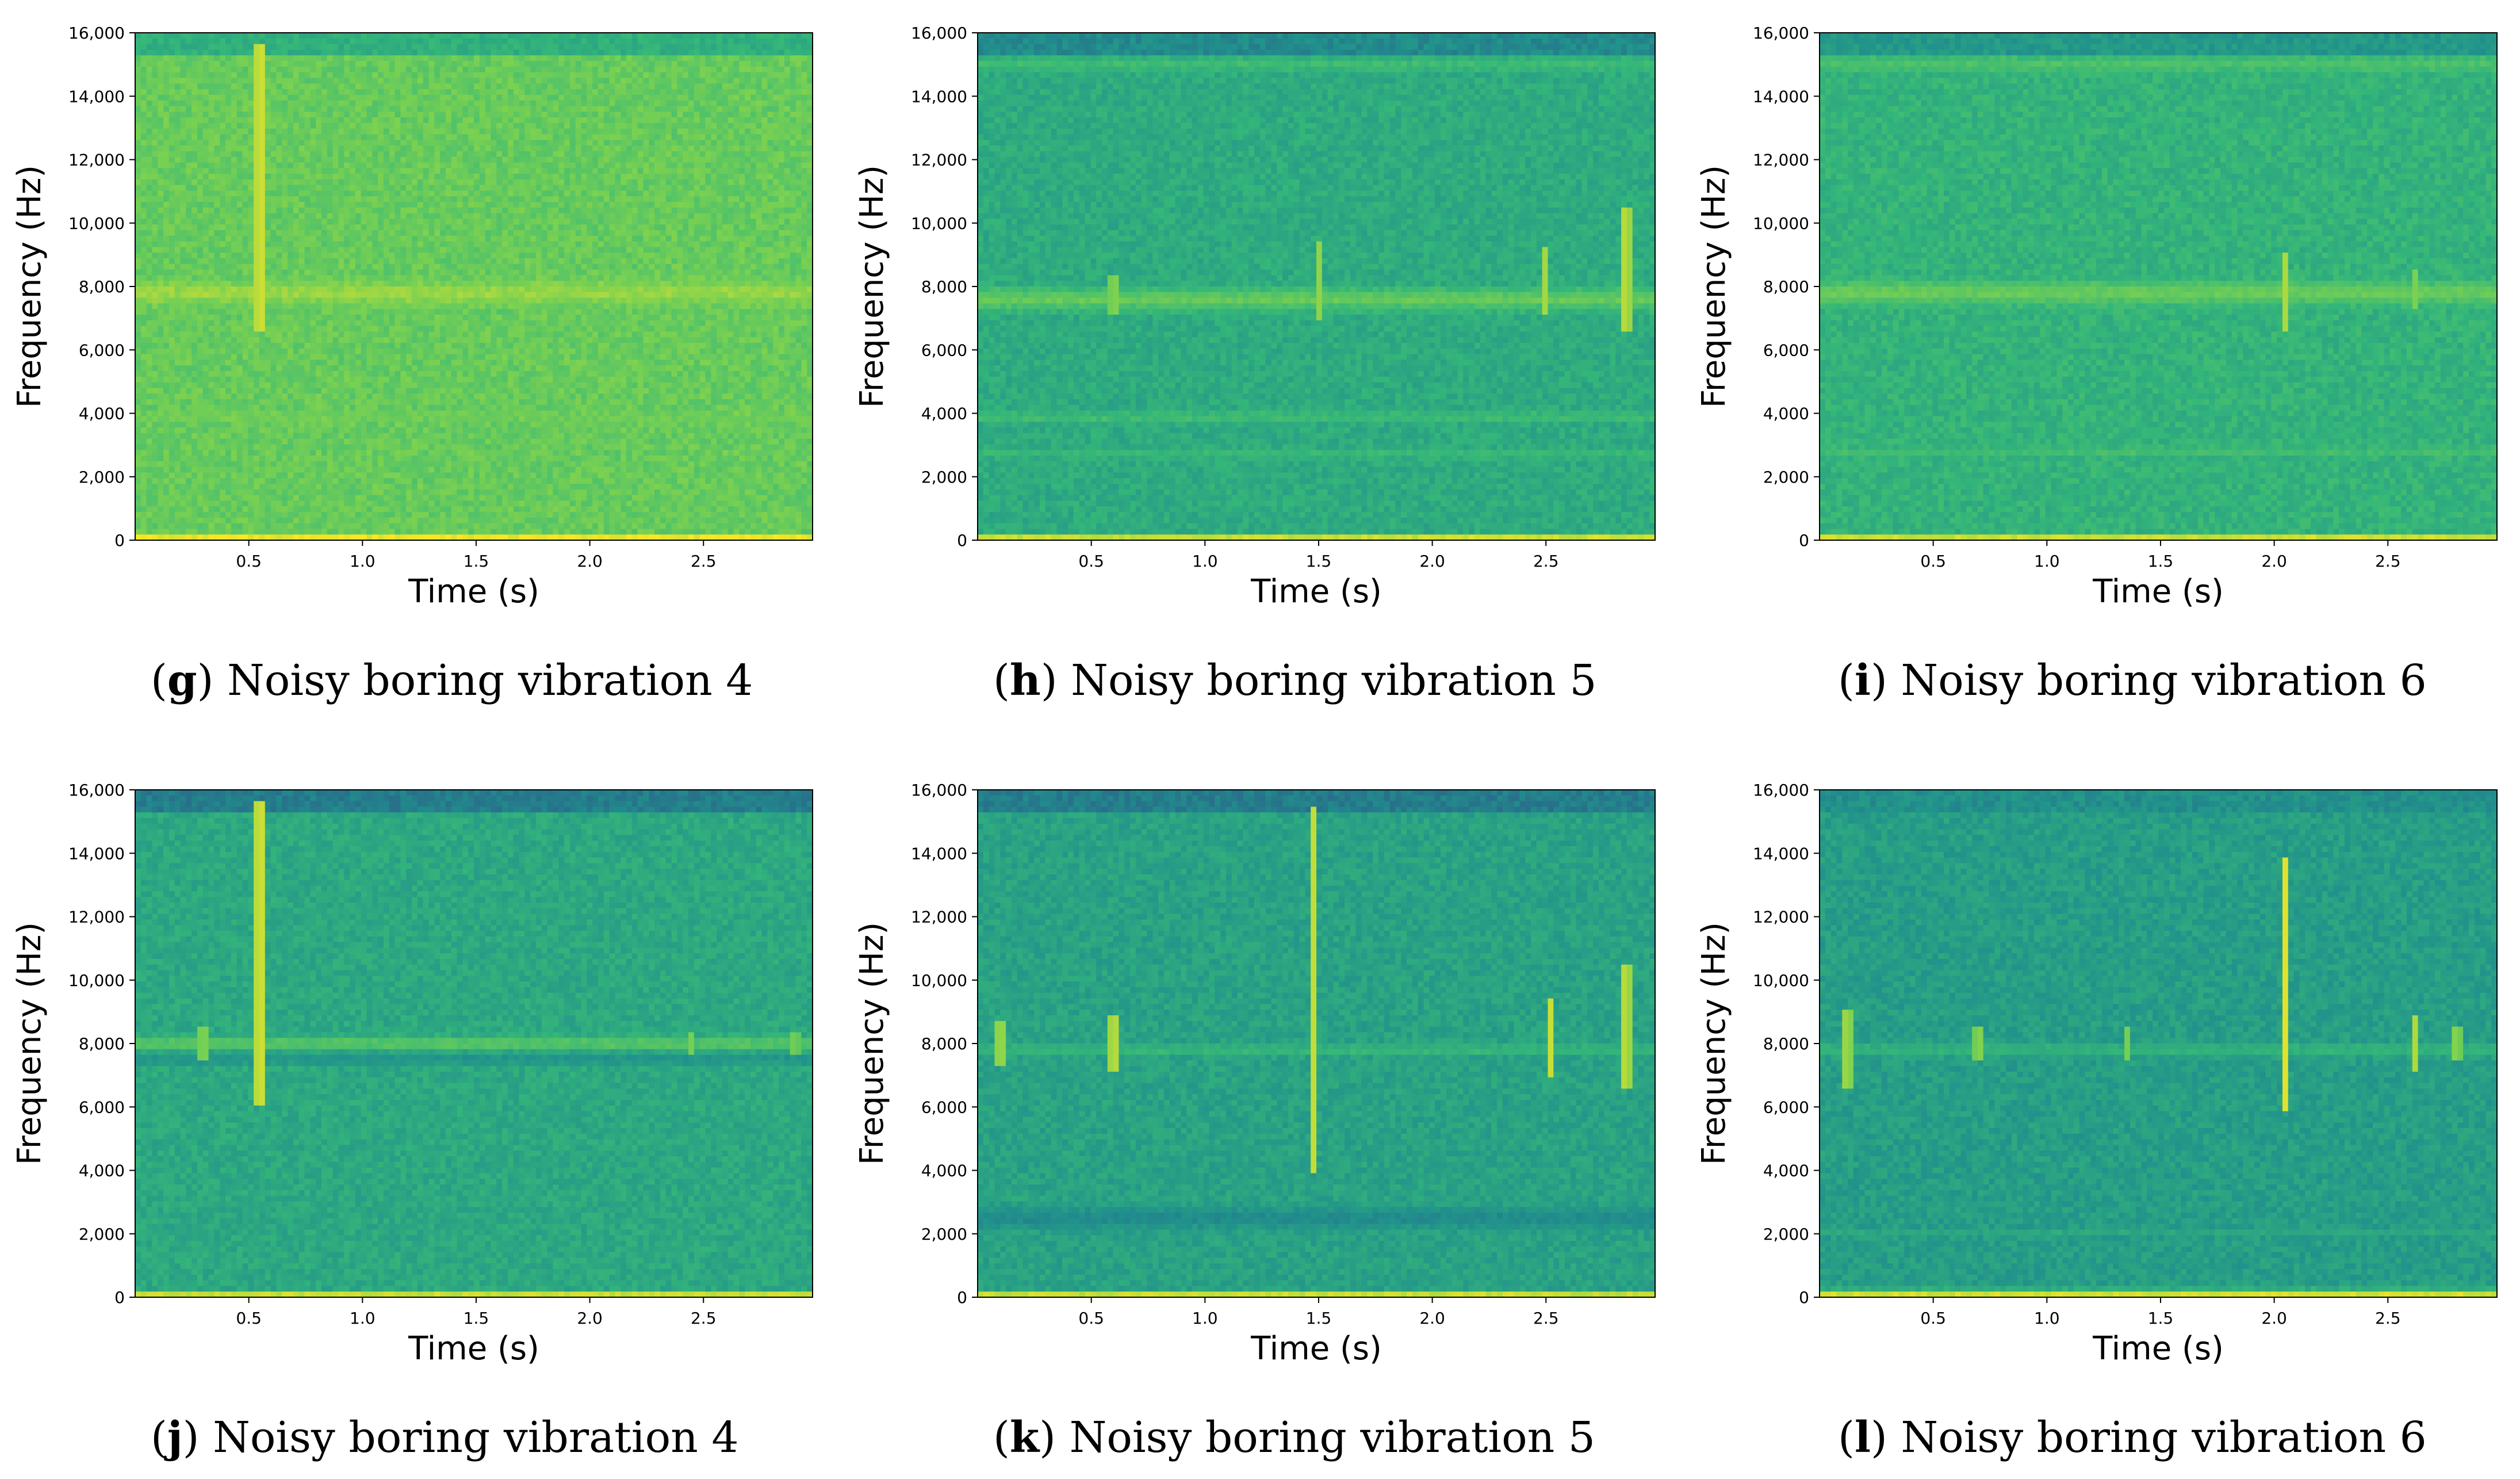 The width and height of the screenshot is (2520, 1479). I want to click on y-tick-label: 12,000, so click(1781, 917).